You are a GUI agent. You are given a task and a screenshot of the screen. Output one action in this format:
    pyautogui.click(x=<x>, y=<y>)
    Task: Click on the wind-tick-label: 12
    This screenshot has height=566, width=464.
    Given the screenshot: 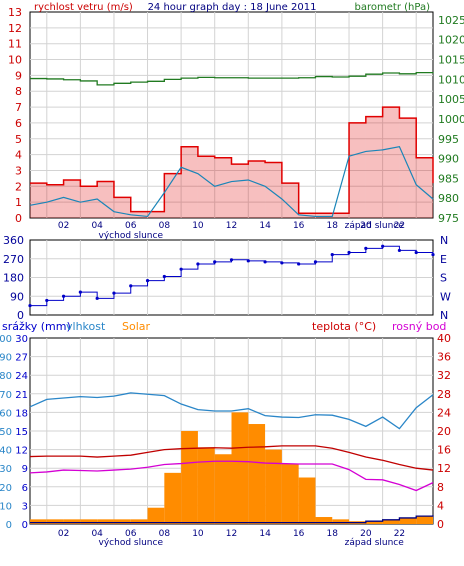 What is the action you would take?
    pyautogui.click(x=15, y=28)
    